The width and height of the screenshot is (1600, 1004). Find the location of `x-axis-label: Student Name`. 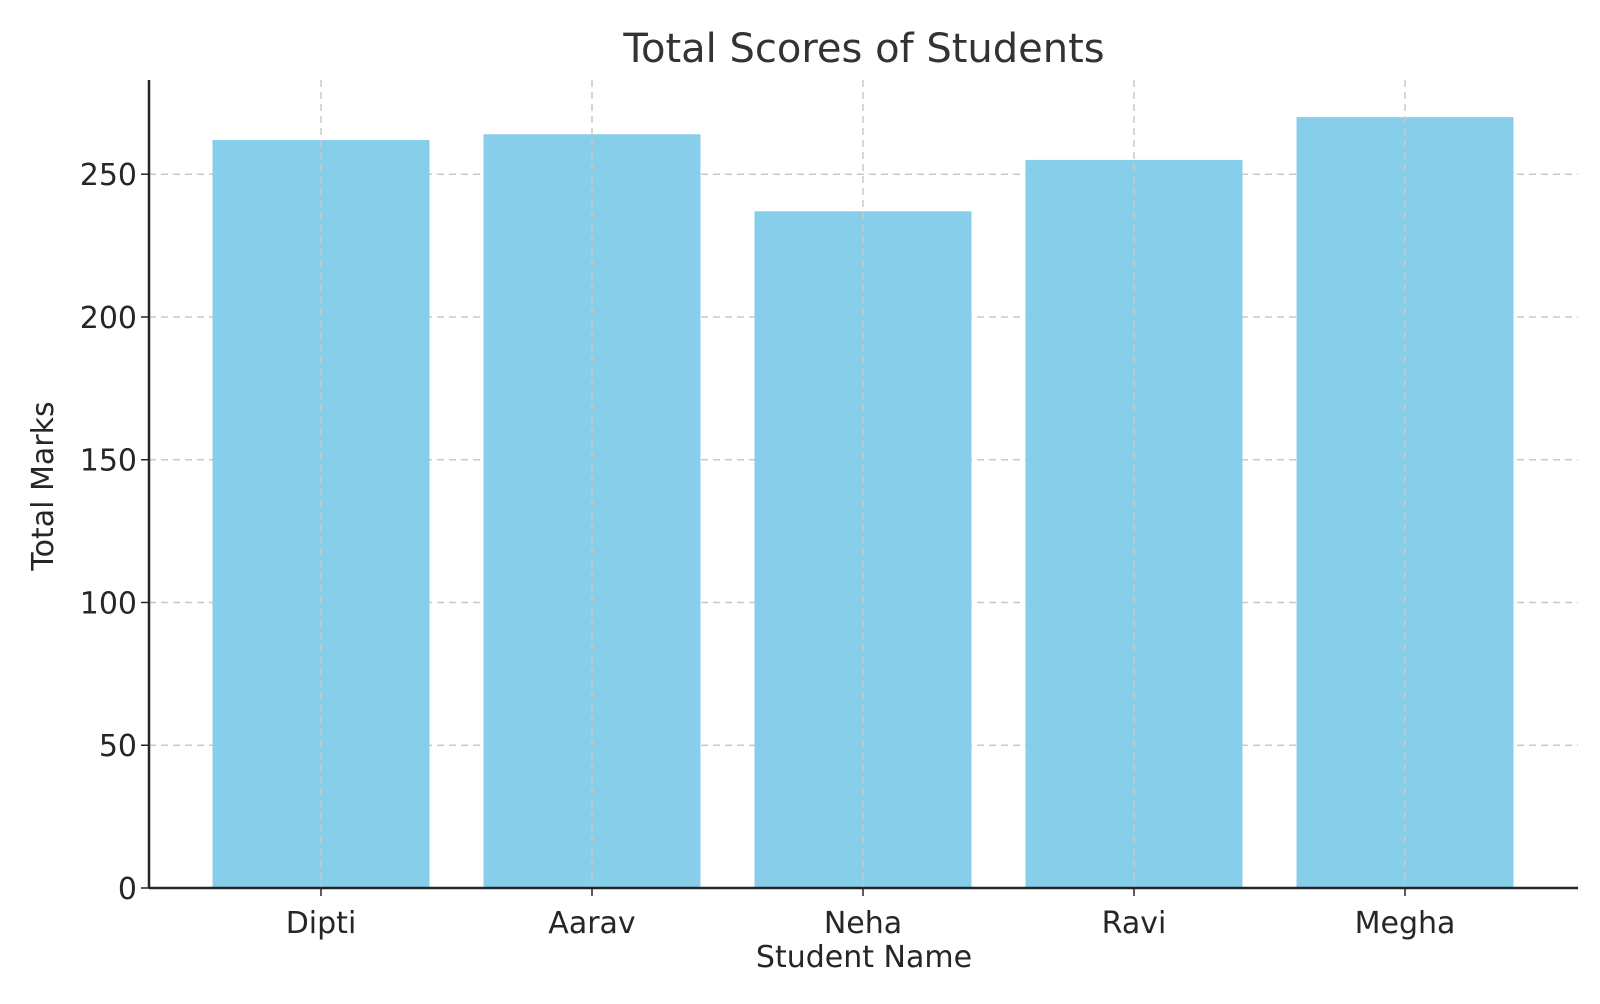

x-axis-label: Student Name is located at coordinates (864, 957).